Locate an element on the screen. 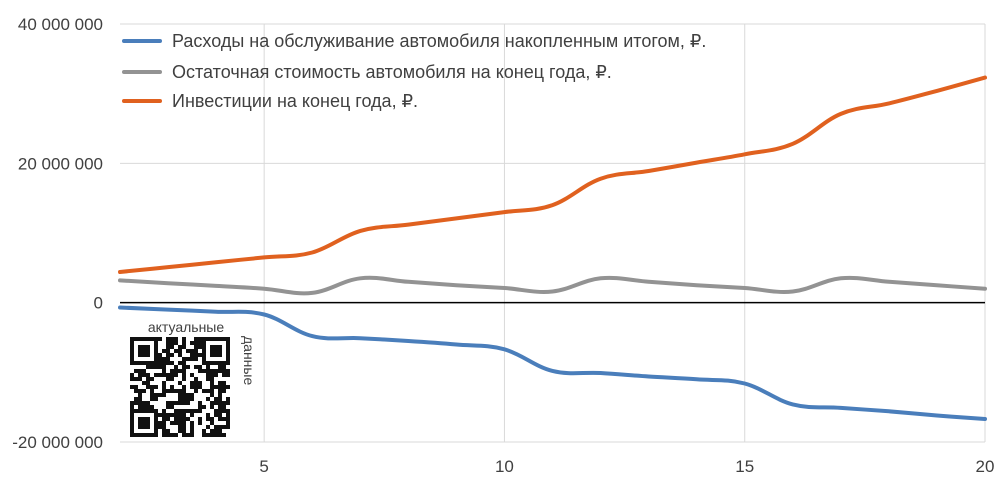  qr-label-top: актуальные is located at coordinates (186, 327).